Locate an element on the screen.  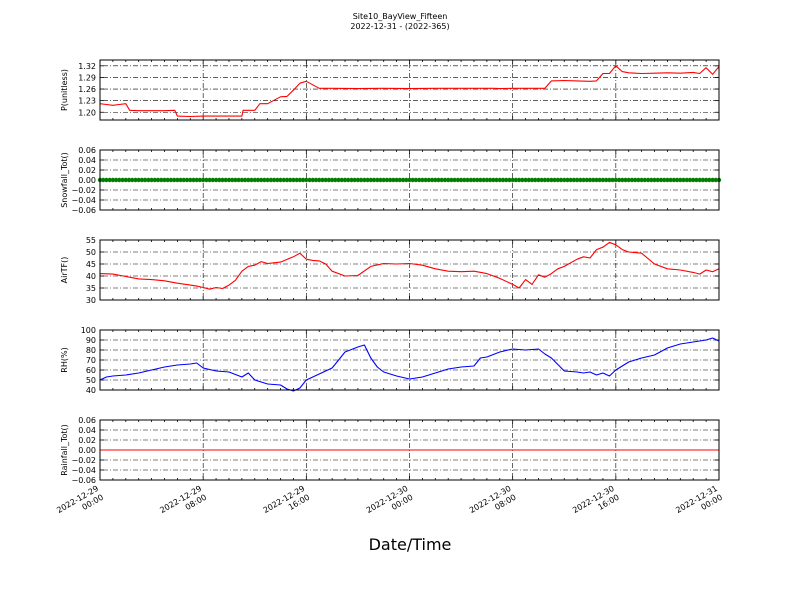
y-tick-label: 35 is located at coordinates (91, 288).